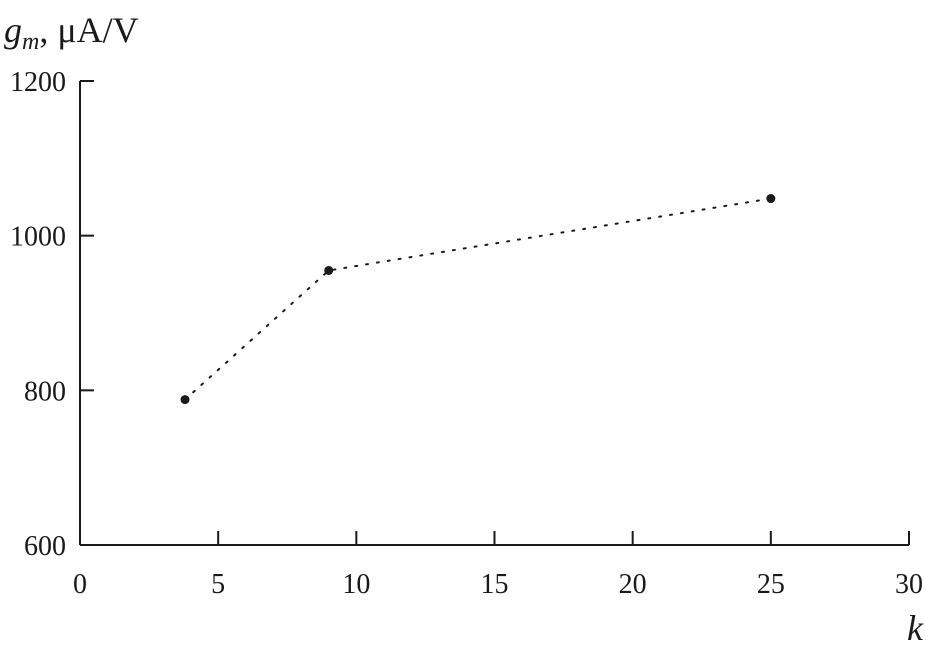  What do you see at coordinates (45, 391) in the screenshot?
I see `y-tick-label: 800` at bounding box center [45, 391].